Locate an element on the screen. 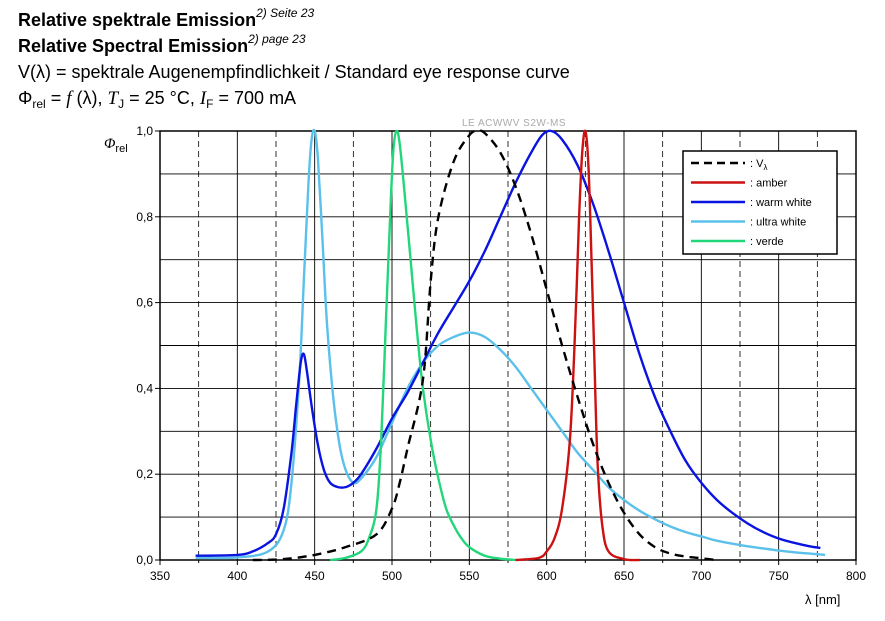  current-symbol: I is located at coordinates (203, 98).